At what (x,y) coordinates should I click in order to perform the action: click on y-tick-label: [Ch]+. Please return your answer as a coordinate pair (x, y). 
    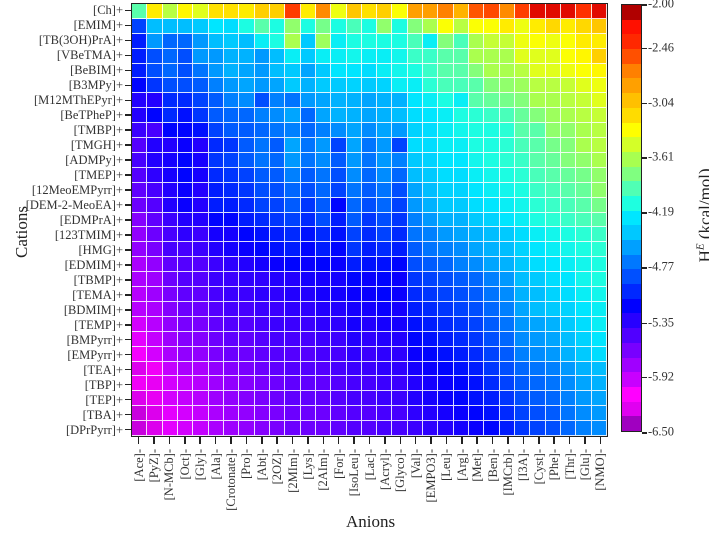
    Looking at the image, I should click on (108, 10).